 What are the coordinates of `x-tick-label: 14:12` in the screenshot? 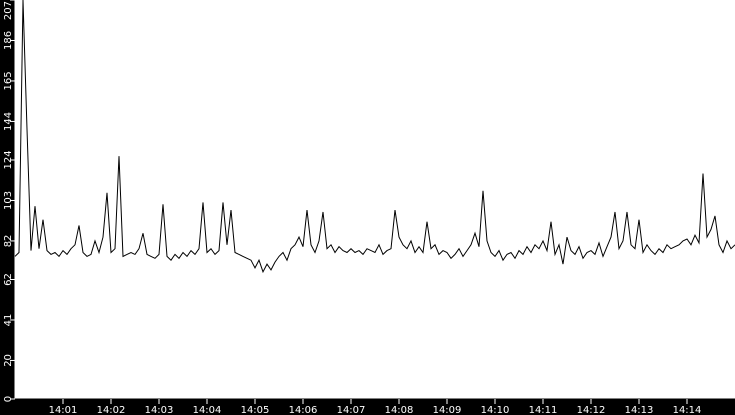 It's located at (591, 410).